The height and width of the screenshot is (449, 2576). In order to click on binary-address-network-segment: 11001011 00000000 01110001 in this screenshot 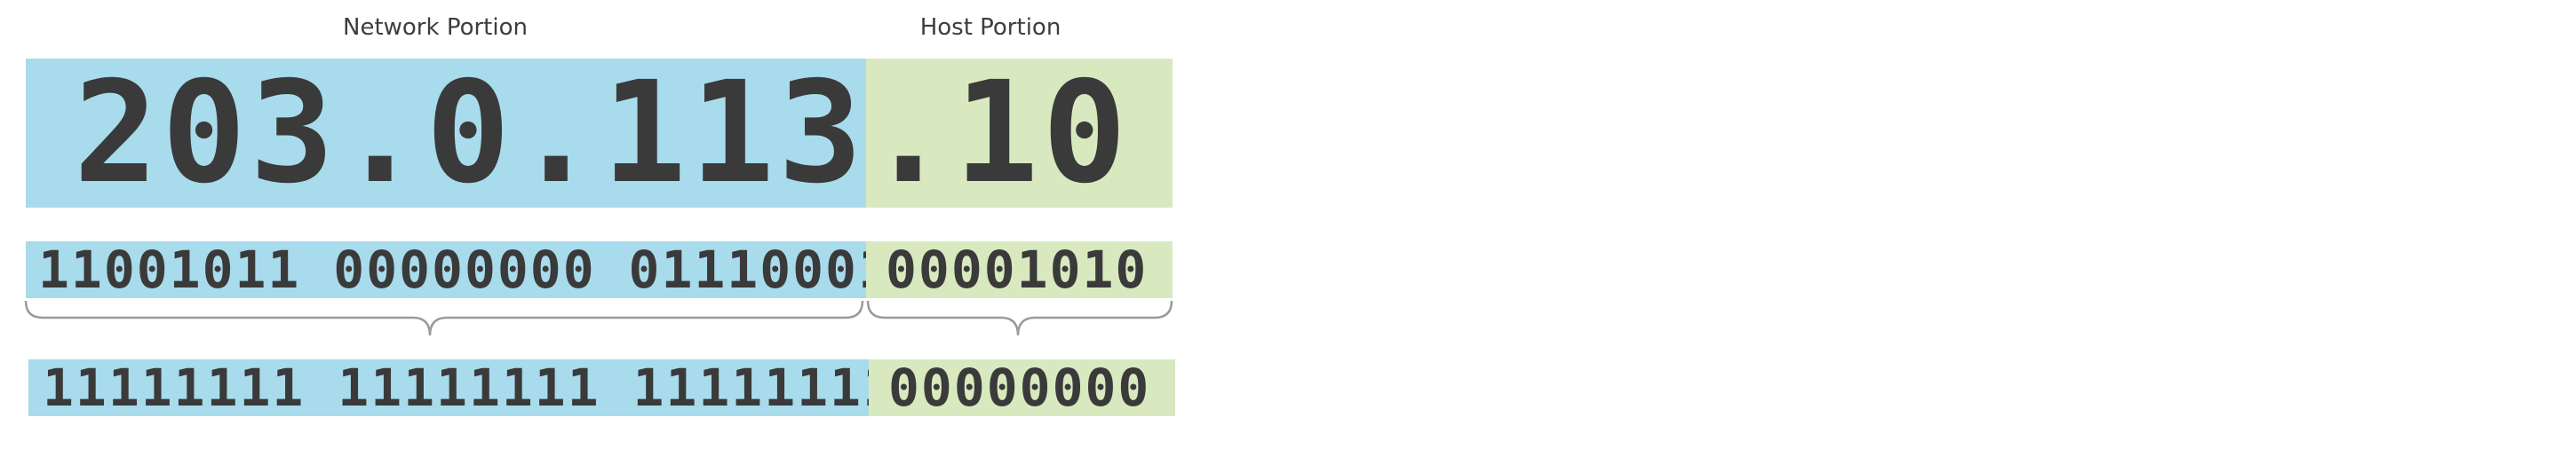, I will do `click(446, 269)`.